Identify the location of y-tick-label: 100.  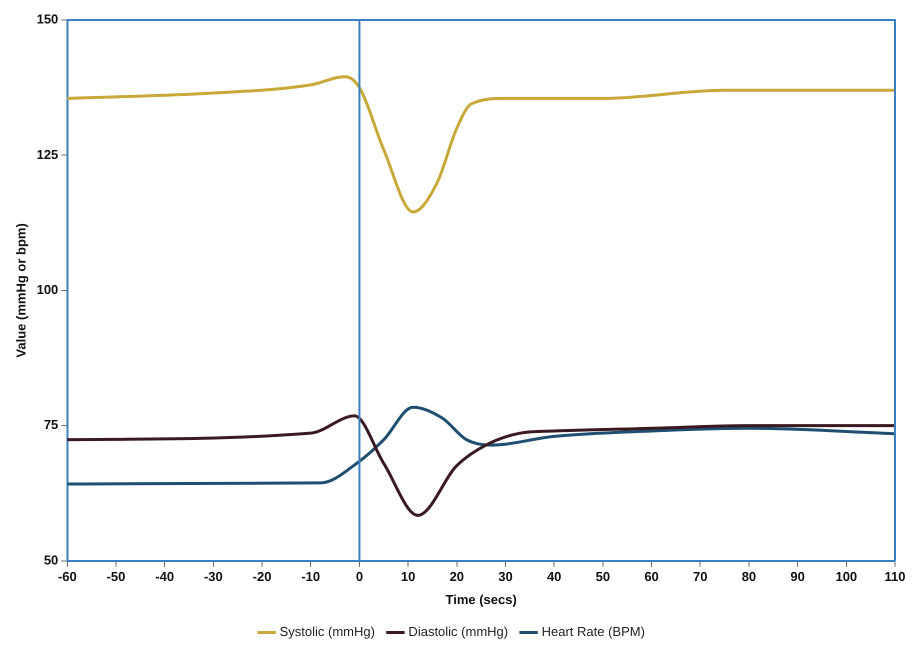
(47, 289).